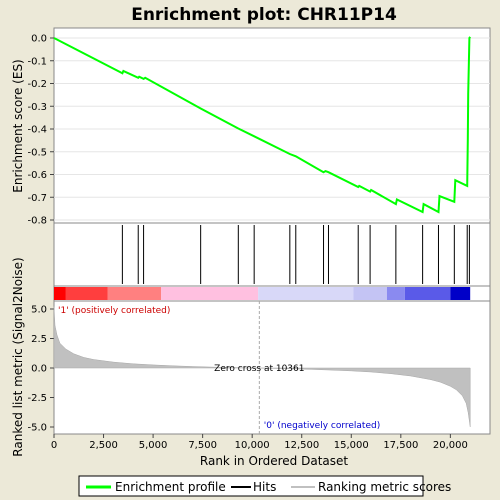  Describe the element at coordinates (39, 339) in the screenshot. I see `metric-y-tick-label: 2.5` at that location.